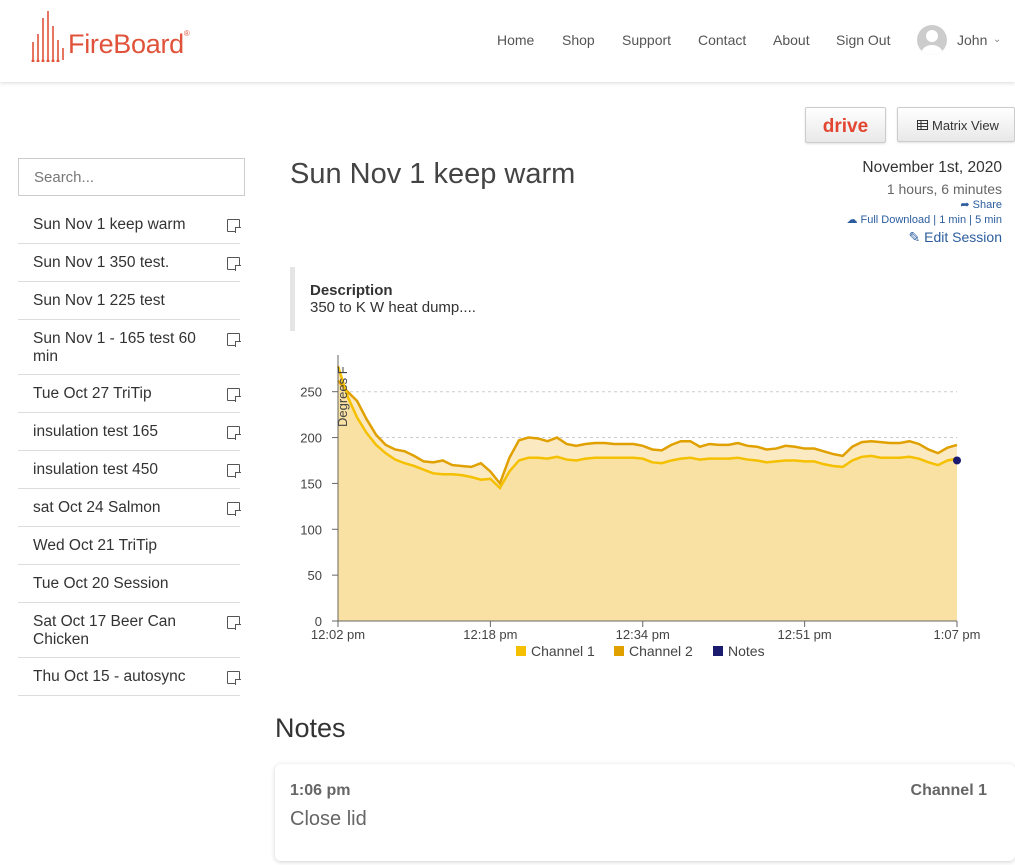  What do you see at coordinates (988, 220) in the screenshot?
I see `five-min-link: 5 min` at bounding box center [988, 220].